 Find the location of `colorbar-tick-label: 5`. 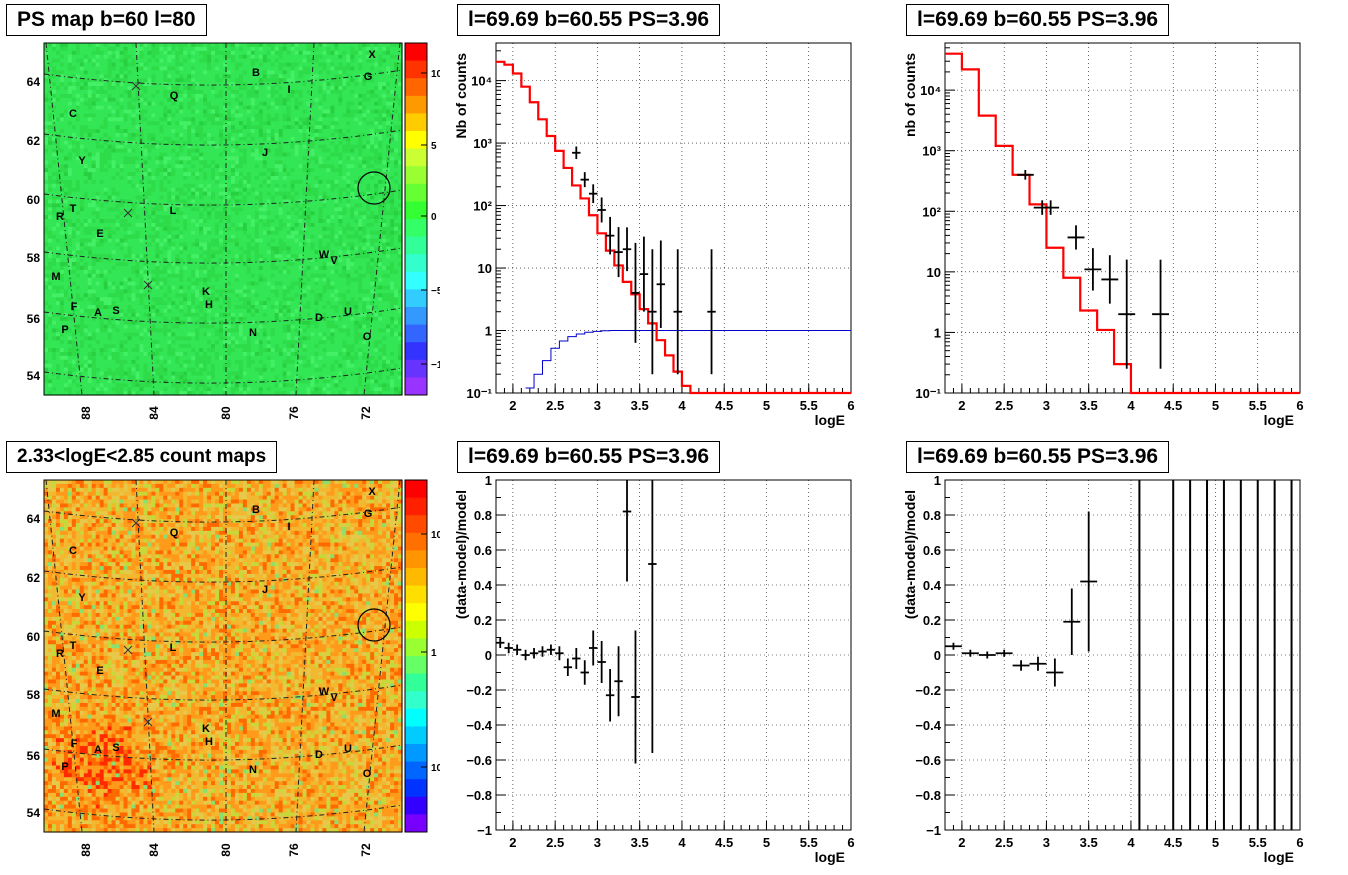

colorbar-tick-label: 5 is located at coordinates (434, 146).